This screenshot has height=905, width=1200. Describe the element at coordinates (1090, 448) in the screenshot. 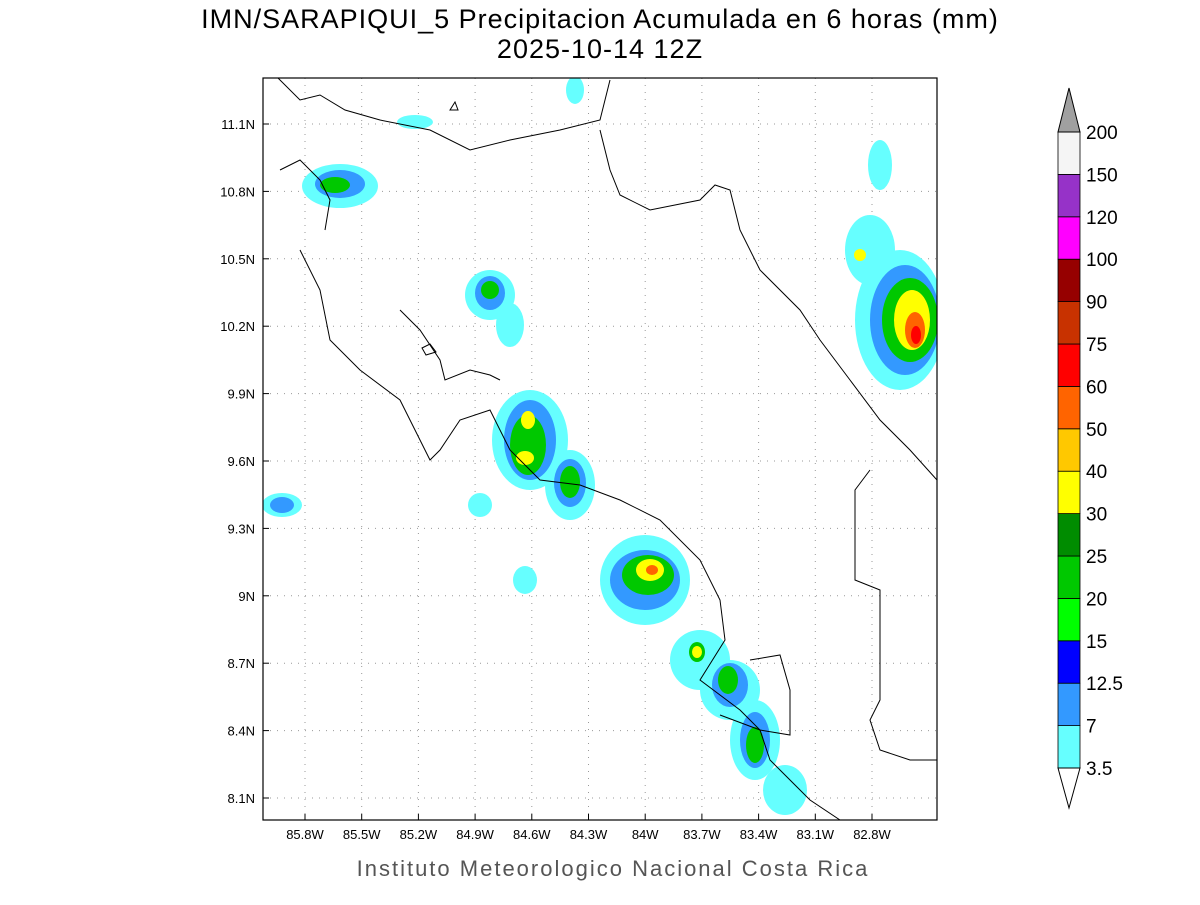

I see `colorbar: 3.5 7 12.5 15 20 25 30 40 50 60 75 90 100 120 150 200` at that location.